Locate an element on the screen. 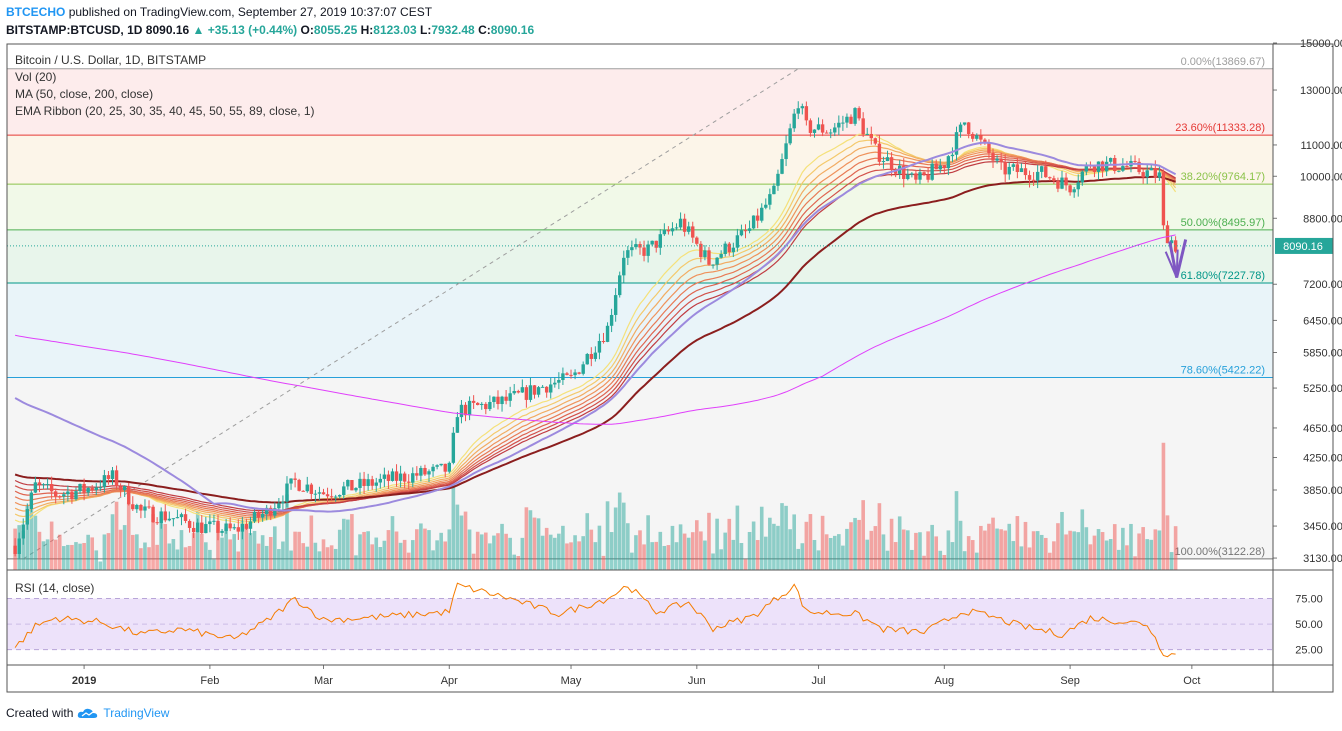 This screenshot has width=1342, height=731. fib-label: 23.60%(11333.28) is located at coordinates (1220, 128).